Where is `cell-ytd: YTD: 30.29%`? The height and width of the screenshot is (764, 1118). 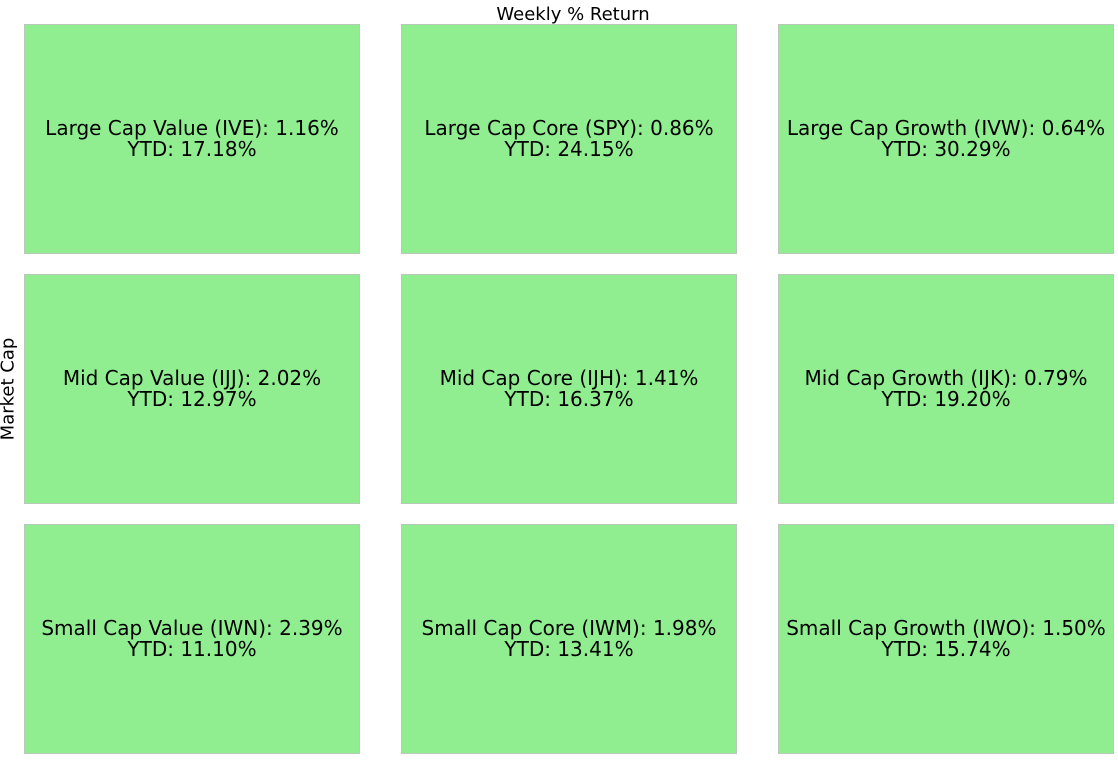
cell-ytd: YTD: 30.29% is located at coordinates (946, 149).